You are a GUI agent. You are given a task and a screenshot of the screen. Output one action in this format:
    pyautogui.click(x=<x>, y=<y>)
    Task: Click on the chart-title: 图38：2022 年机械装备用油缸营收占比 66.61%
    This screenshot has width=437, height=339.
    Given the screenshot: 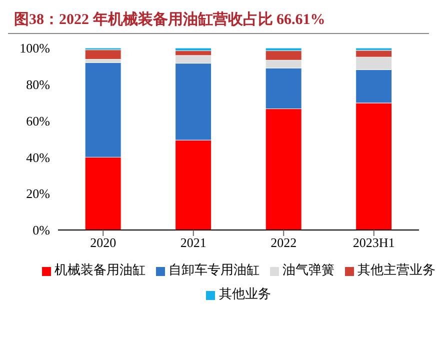 What is the action you would take?
    pyautogui.click(x=218, y=21)
    